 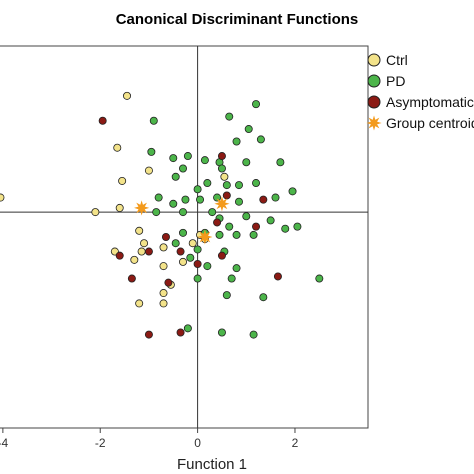 I want to click on legend-item: Asymptomatic, so click(x=420, y=102).